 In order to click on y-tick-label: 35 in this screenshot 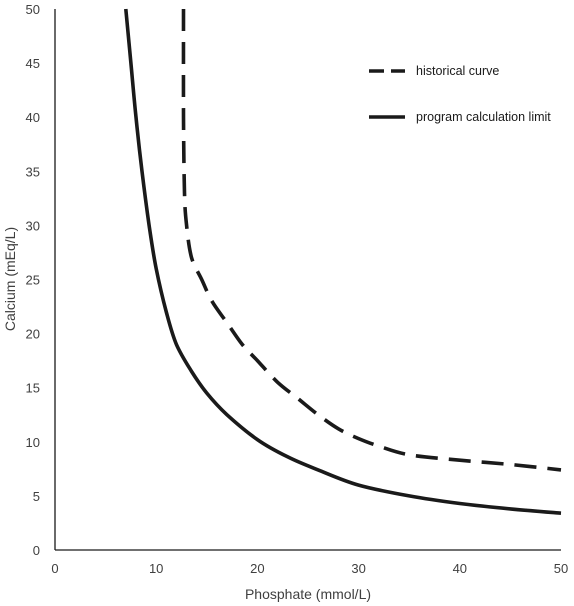, I will do `click(33, 171)`.